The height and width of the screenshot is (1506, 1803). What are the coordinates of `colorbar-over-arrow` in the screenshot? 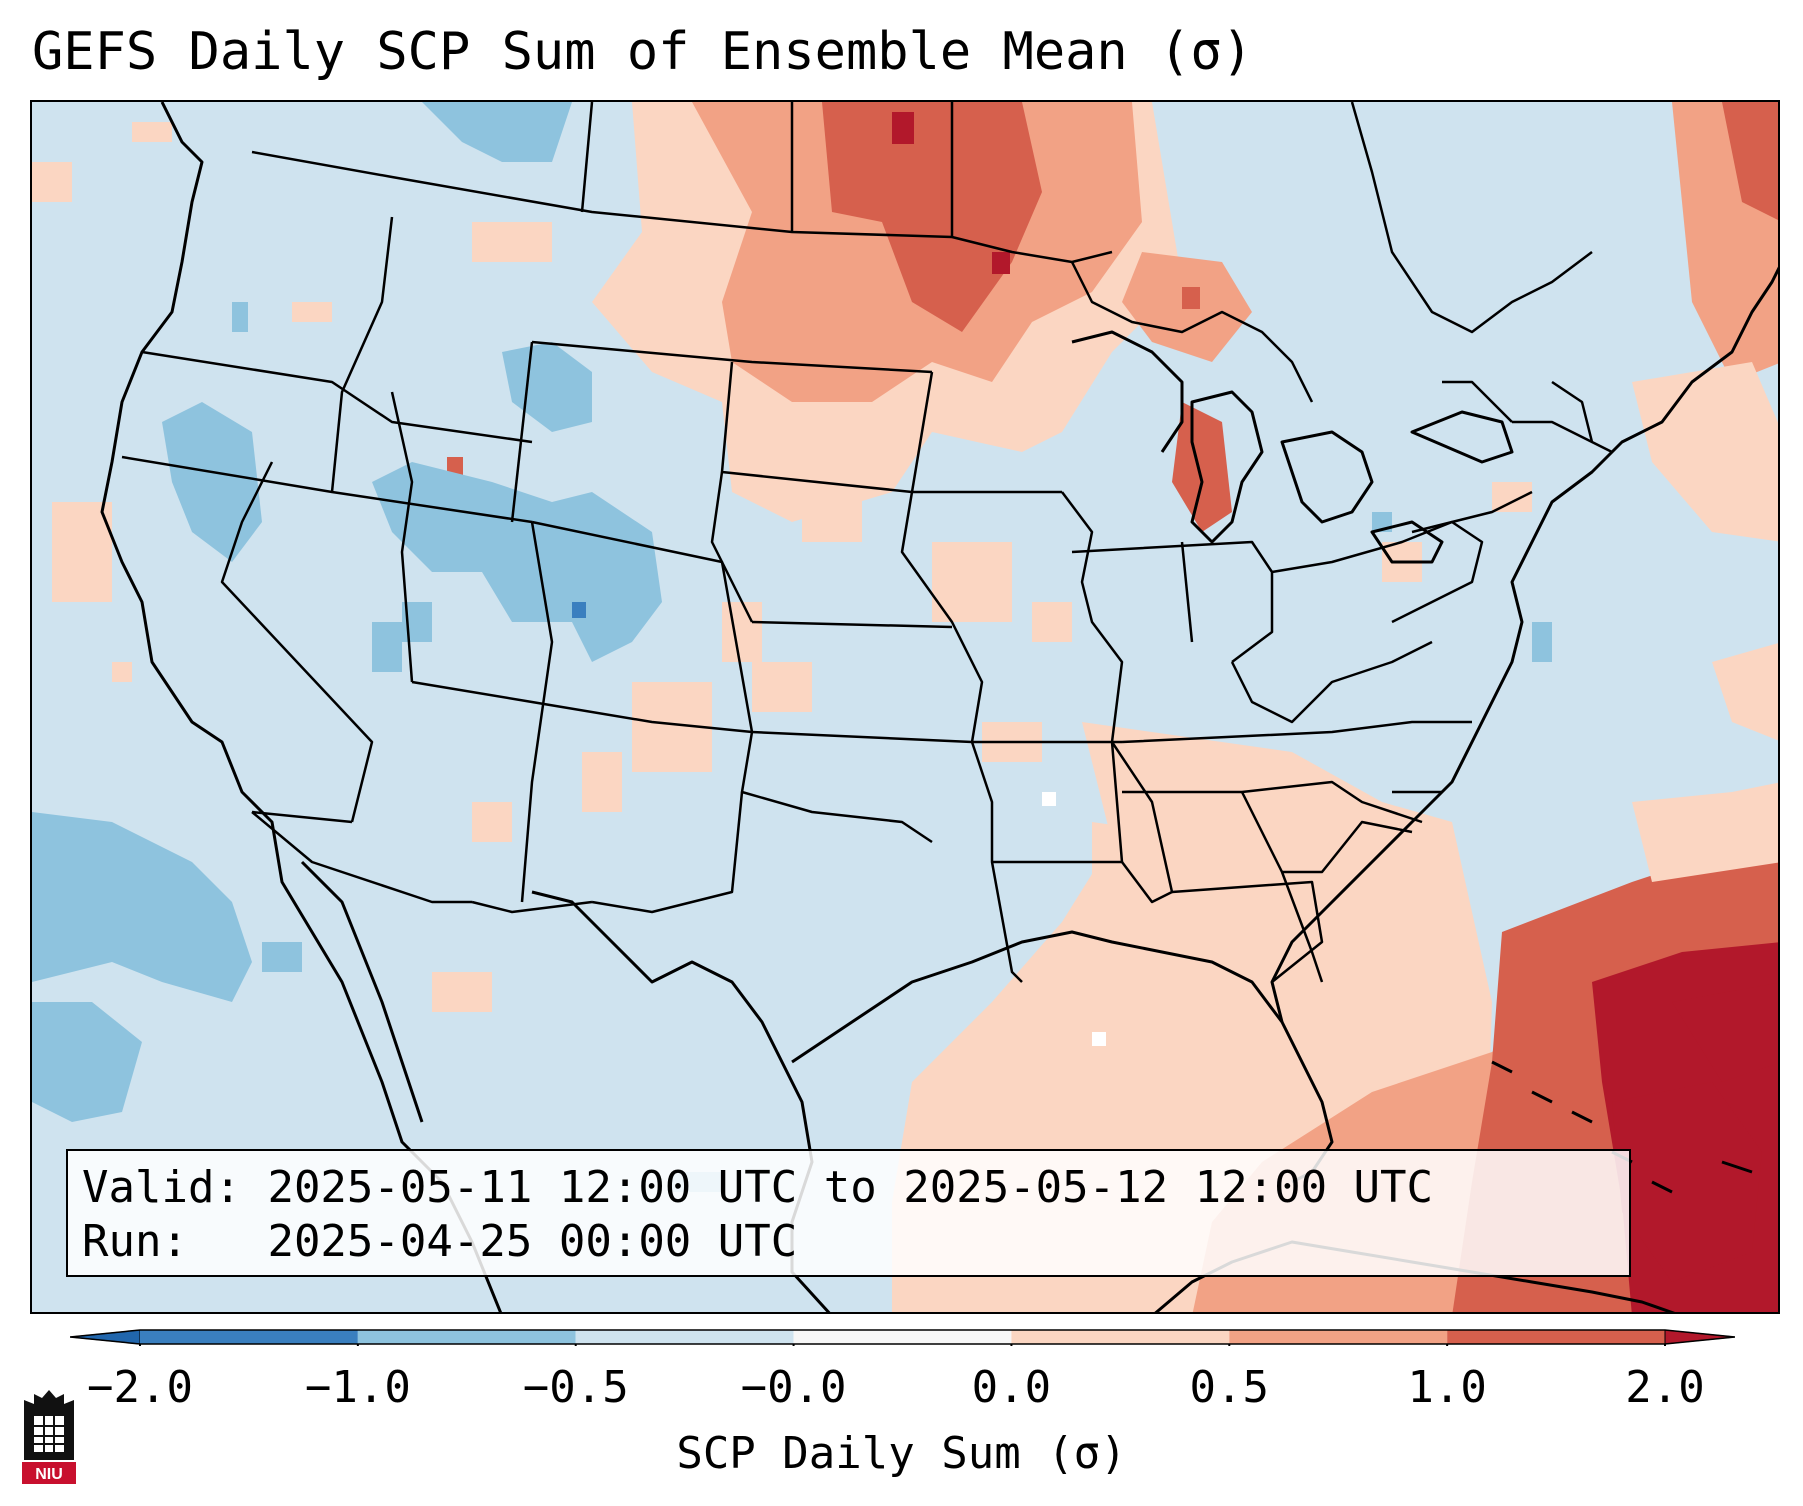 It's located at (1699, 1337).